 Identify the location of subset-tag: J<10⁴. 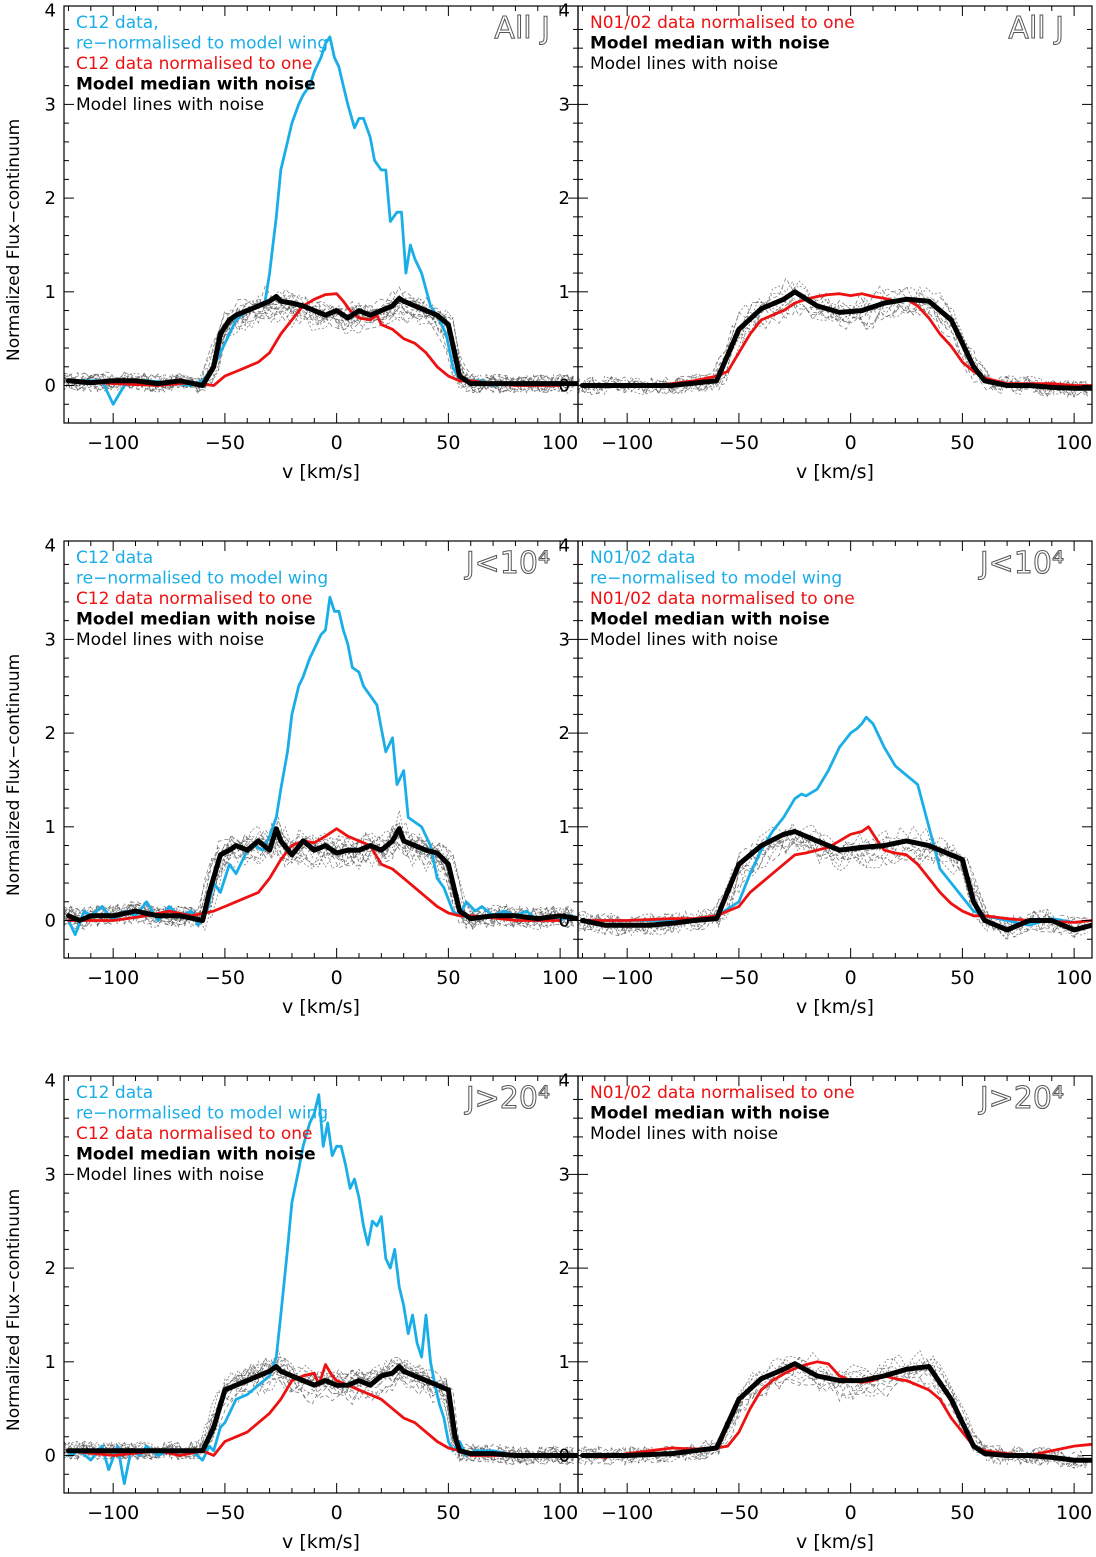
(1021, 563).